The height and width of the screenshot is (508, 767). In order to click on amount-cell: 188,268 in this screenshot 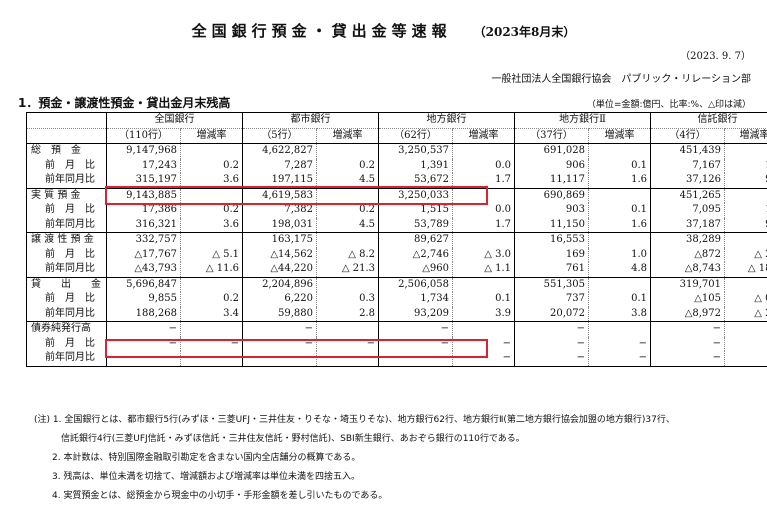, I will do `click(143, 314)`.